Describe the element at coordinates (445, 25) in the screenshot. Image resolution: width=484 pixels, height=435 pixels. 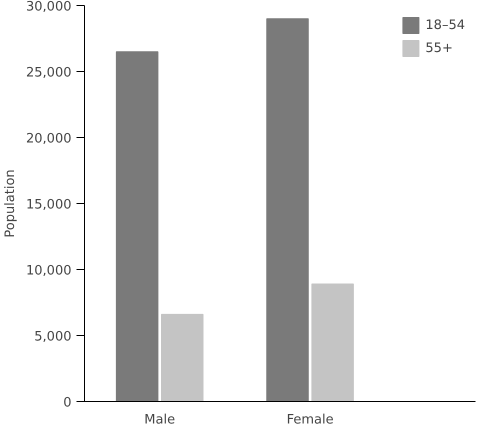
I see `legend-label: 18–54` at that location.